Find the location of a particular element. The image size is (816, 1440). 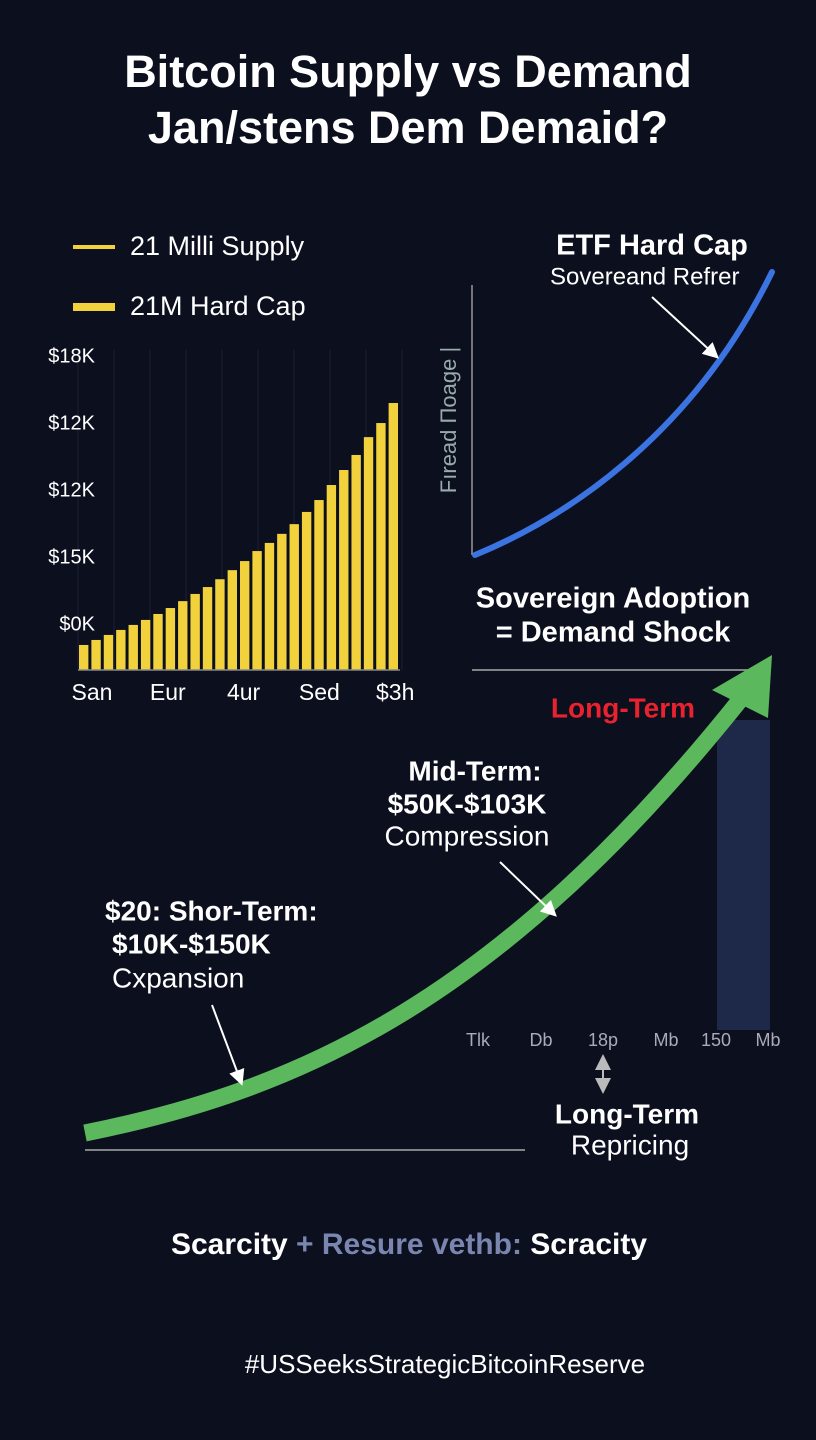

text: Scracity is located at coordinates (588, 1244).